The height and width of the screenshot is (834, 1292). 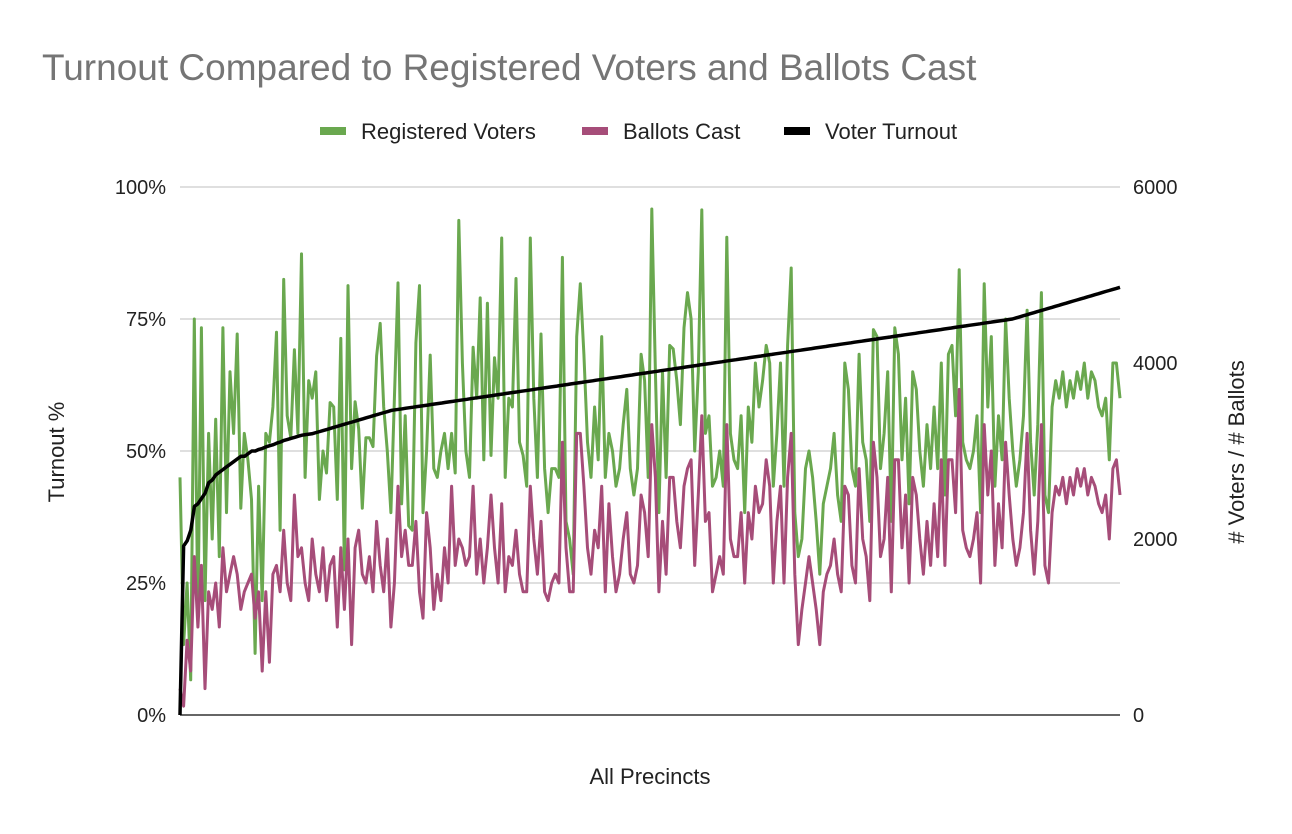 I want to click on right-axis-ticks: 0 2000 4000 6000, so click(x=1155, y=452).